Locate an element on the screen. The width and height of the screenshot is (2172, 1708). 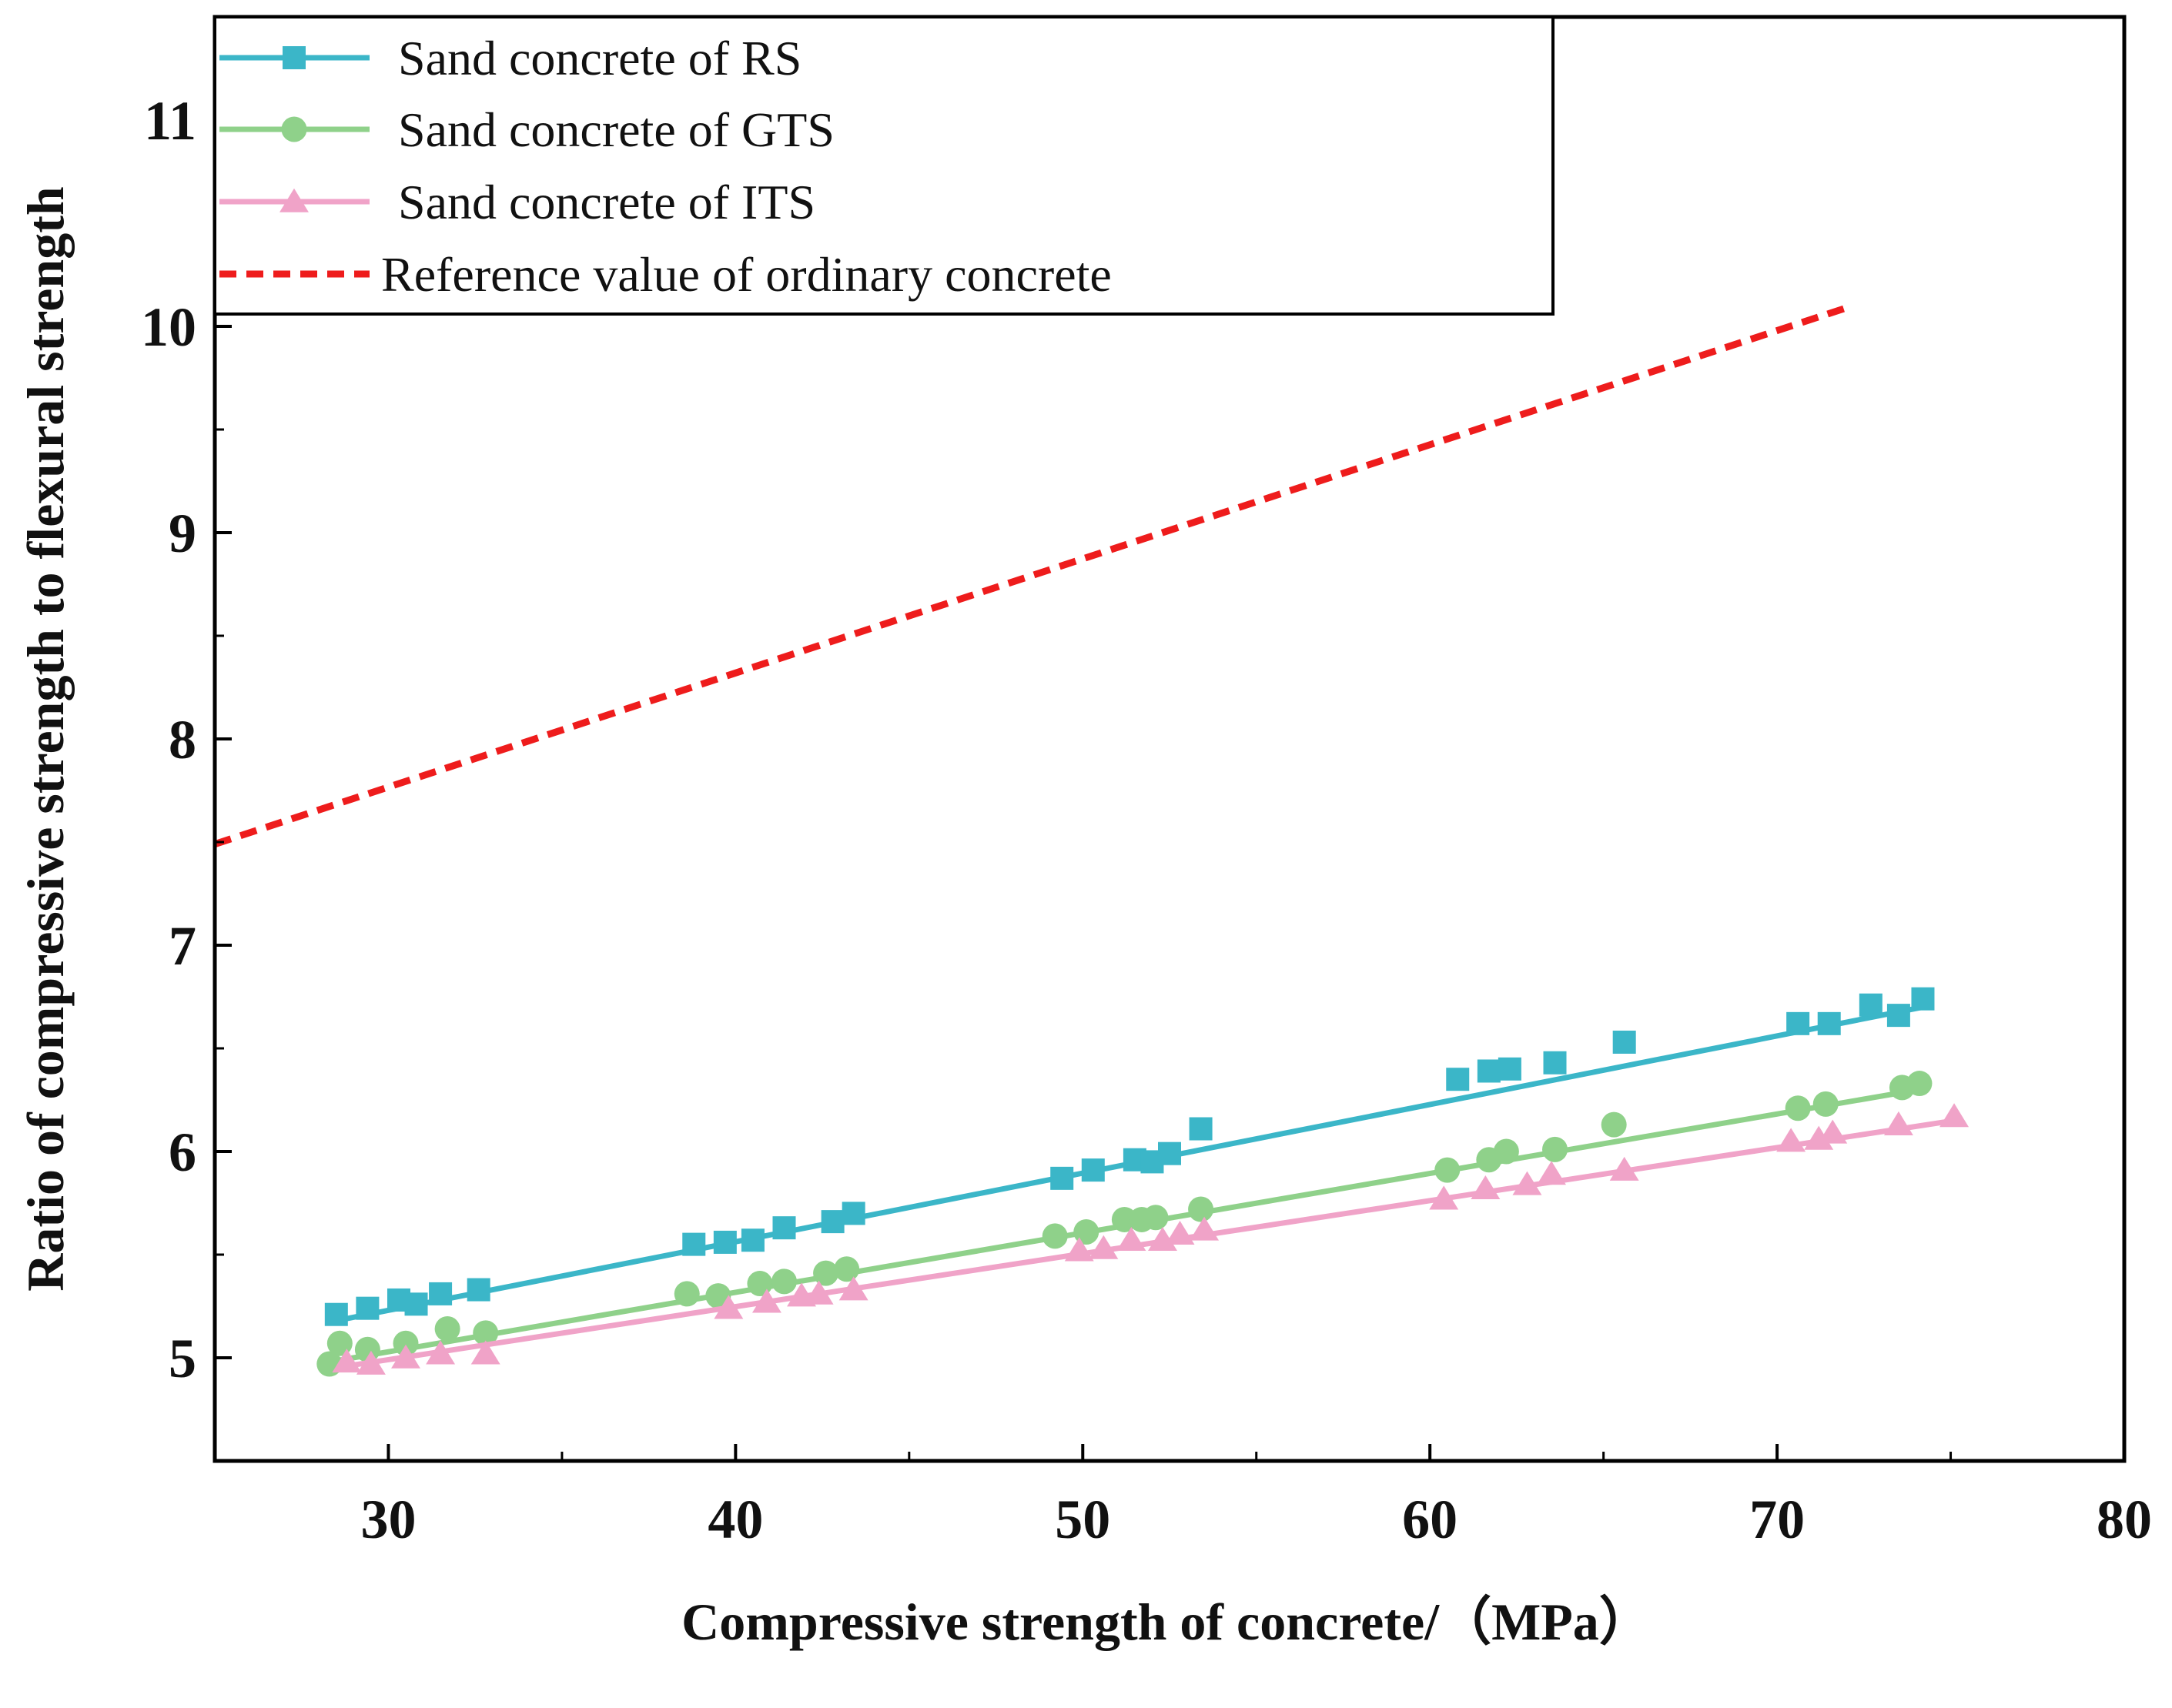
series-sand-concrete-of-gts is located at coordinates (1124, 1224).